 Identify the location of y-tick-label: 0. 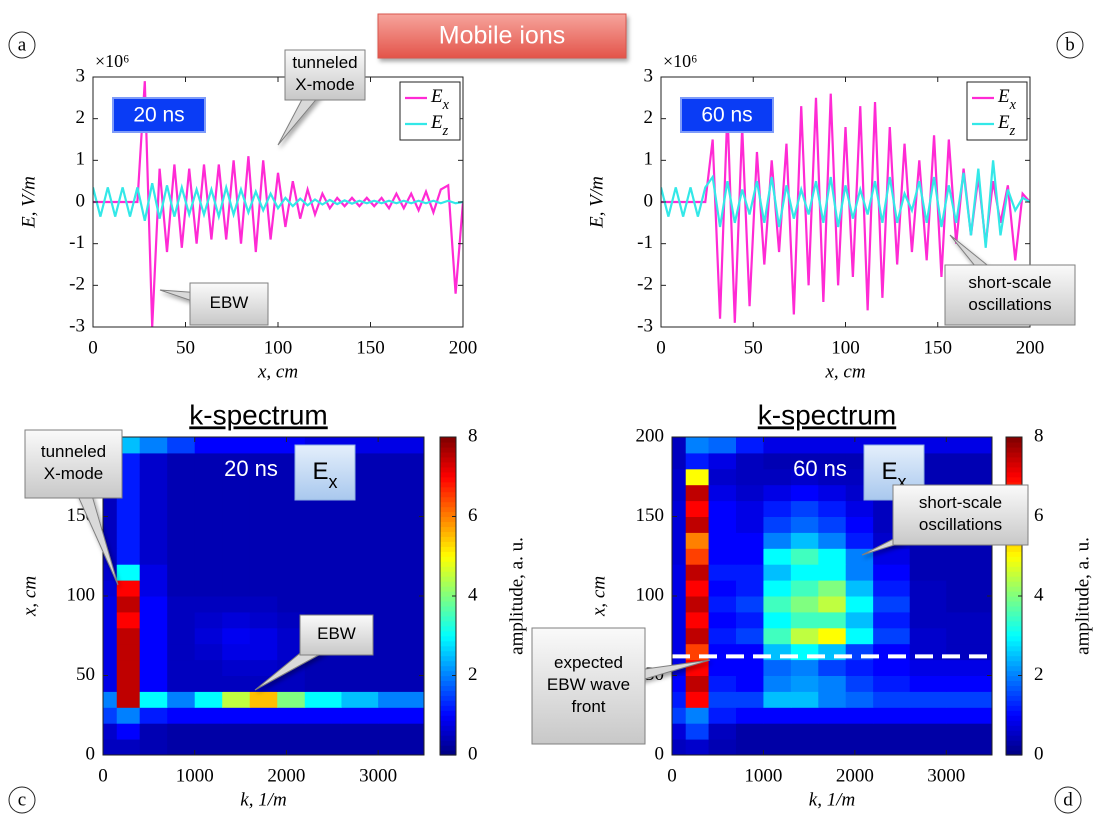
(660, 753).